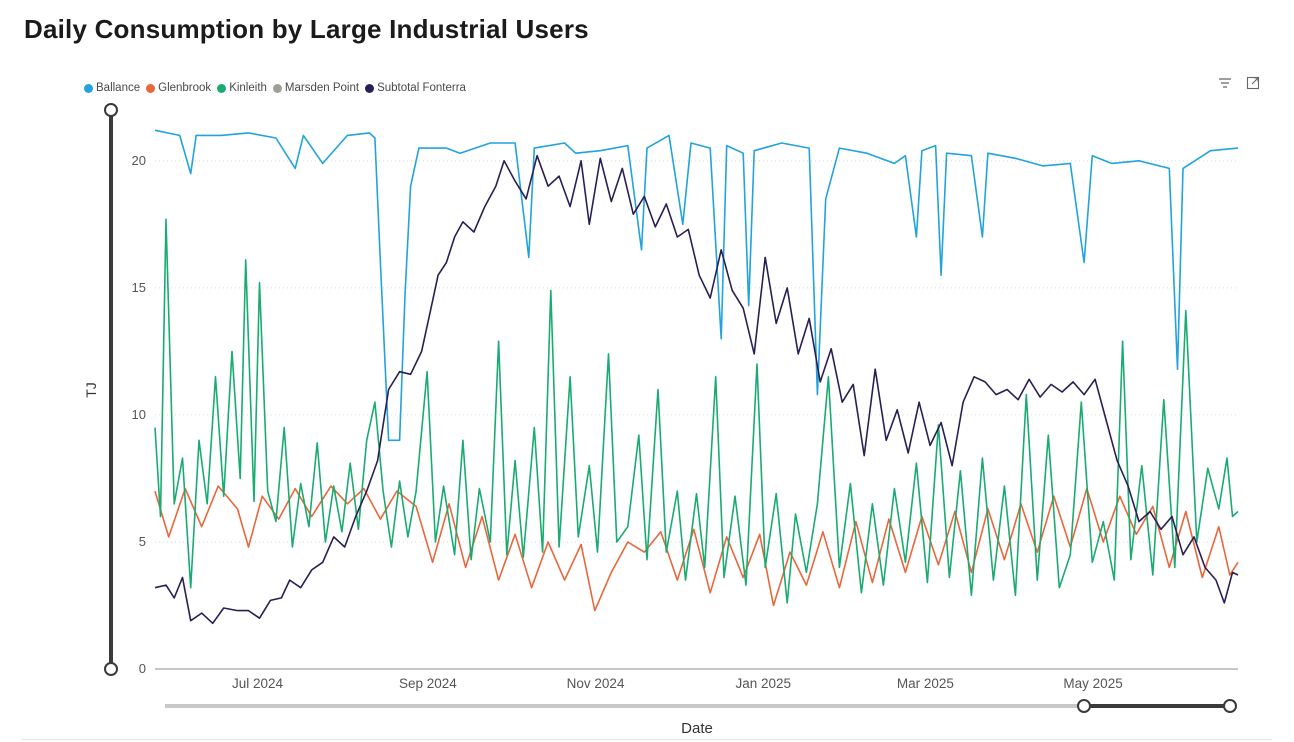 The image size is (1294, 742). What do you see at coordinates (1084, 706) in the screenshot?
I see `x-zoom-slider-left-handle` at bounding box center [1084, 706].